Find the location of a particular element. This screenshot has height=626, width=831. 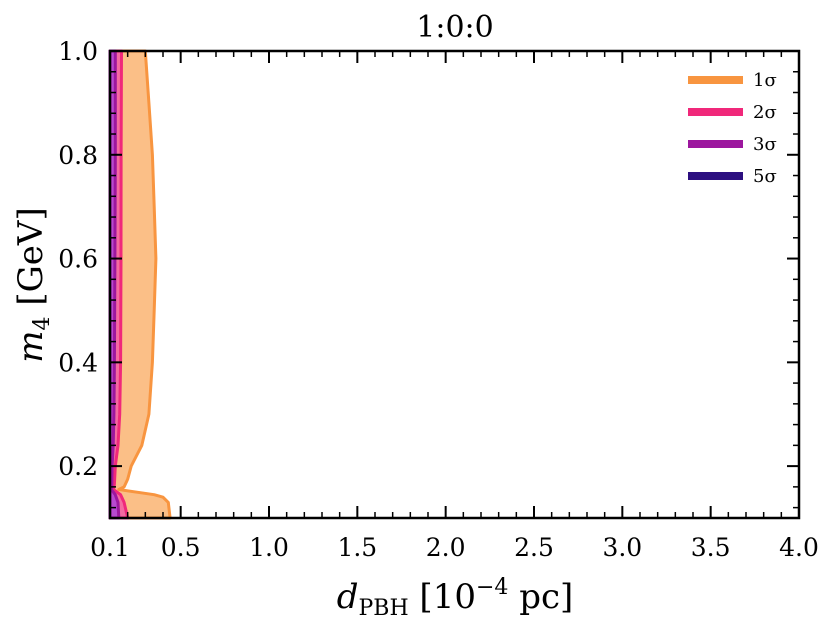

y-tick-label: 1.0 is located at coordinates (78, 51).